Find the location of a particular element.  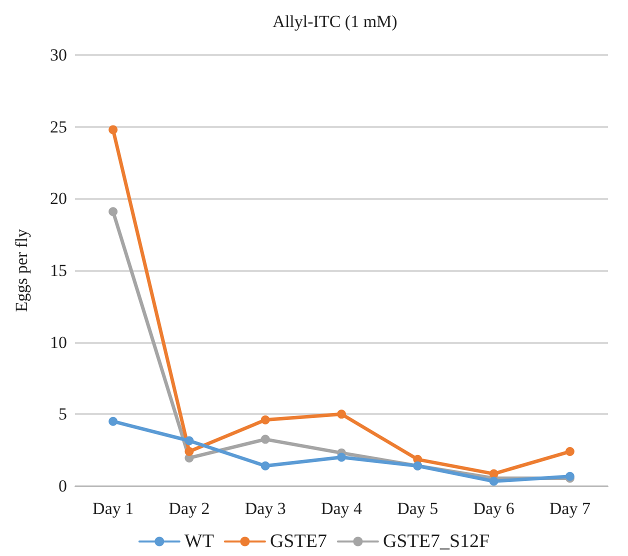

chart-title: Allyl-ITC (1 mM) is located at coordinates (335, 21).